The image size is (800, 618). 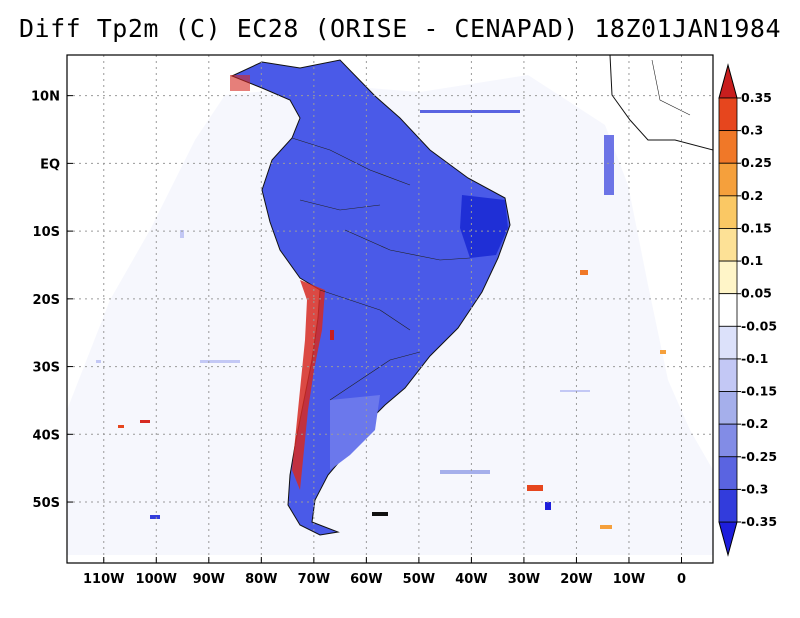 What do you see at coordinates (759, 391) in the screenshot?
I see `colorbar-level-label: -0.15` at bounding box center [759, 391].